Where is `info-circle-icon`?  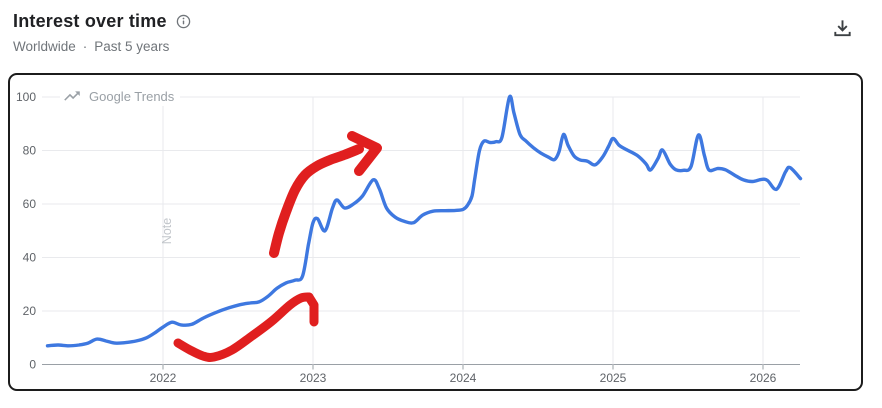 info-circle-icon is located at coordinates (183, 21).